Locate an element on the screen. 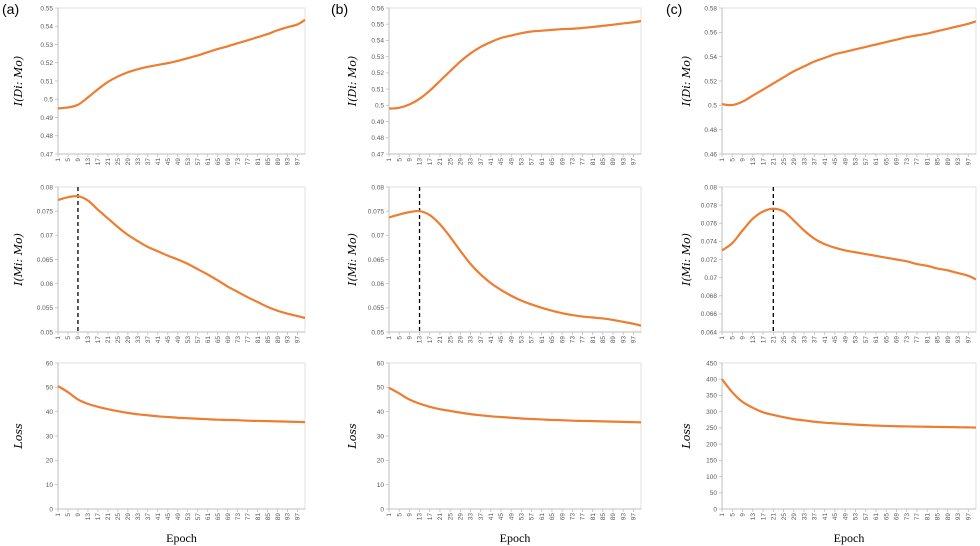 This screenshot has height=546, width=980. y-tick-label: 10 is located at coordinates (50, 485).